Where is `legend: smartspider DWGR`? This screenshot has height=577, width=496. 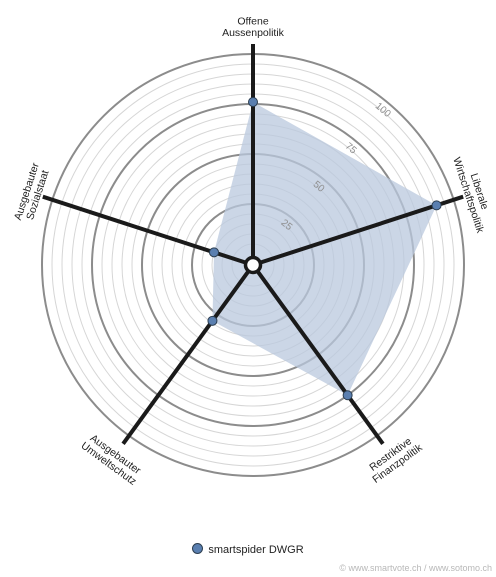
legend: smartspider DWGR is located at coordinates (248, 549).